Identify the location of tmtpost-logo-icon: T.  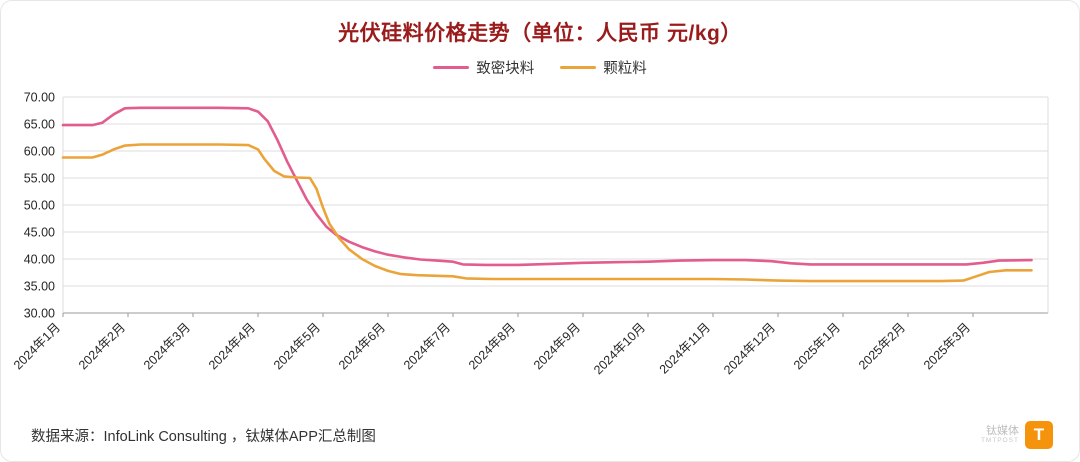
(1039, 435).